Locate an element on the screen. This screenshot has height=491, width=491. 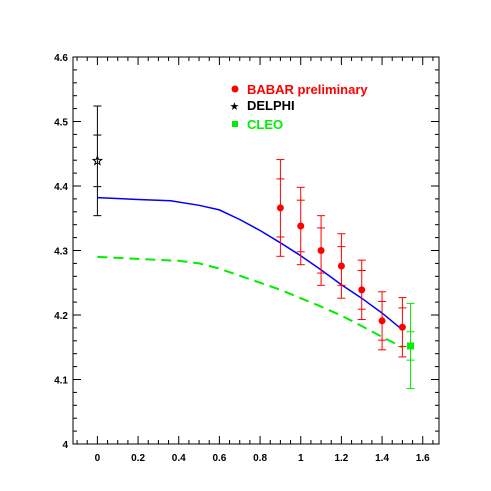
x-tick-label: 1.6 is located at coordinates (423, 458).